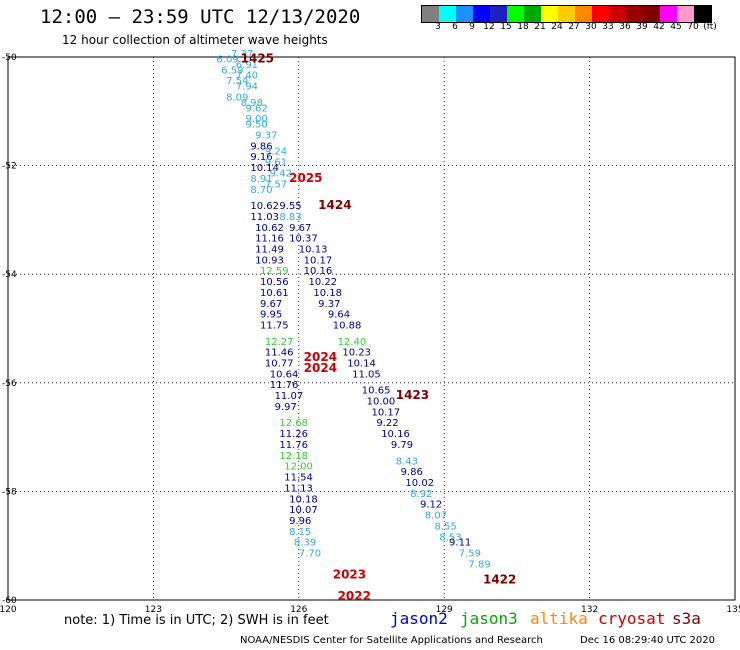 Image resolution: width=740 pixels, height=650 pixels. I want to click on color-scale-label: 70, so click(693, 27).